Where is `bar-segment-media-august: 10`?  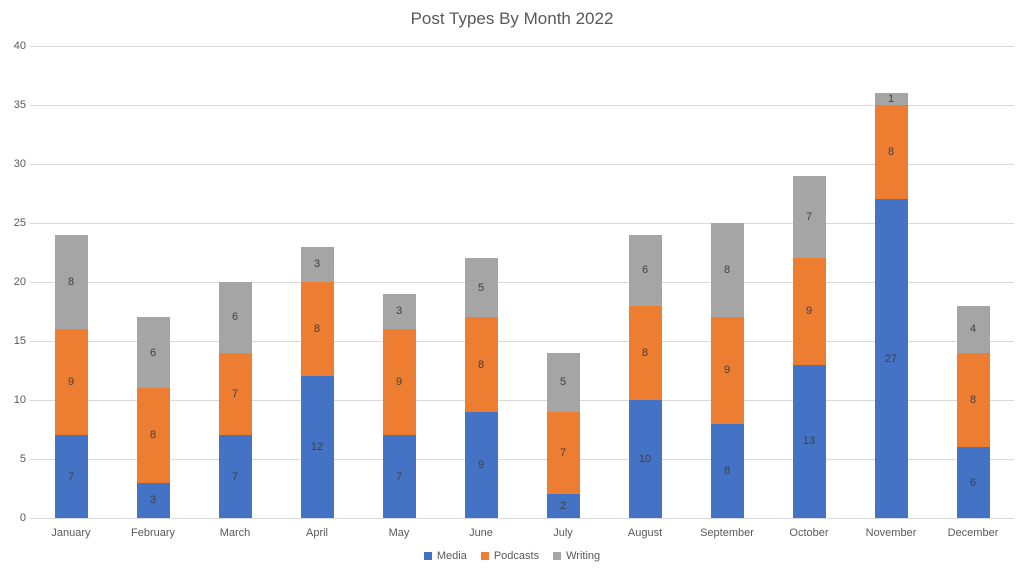
bar-segment-media-august: 10 is located at coordinates (645, 459).